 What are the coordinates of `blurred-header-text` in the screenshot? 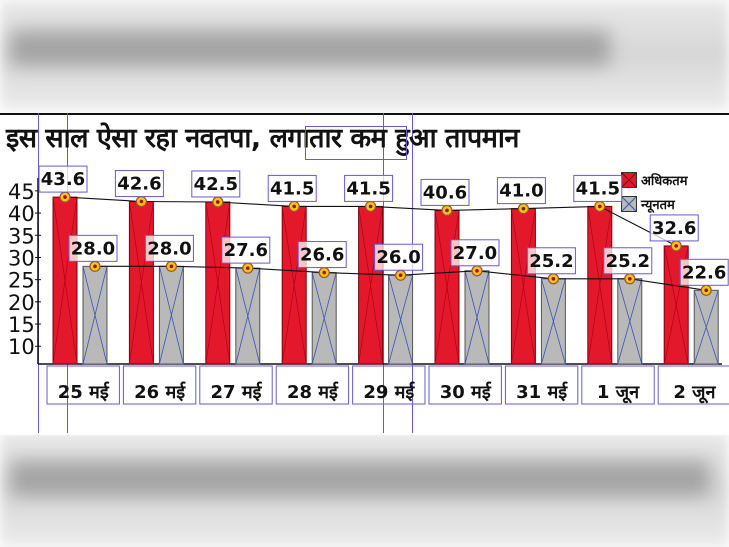 It's located at (310, 48).